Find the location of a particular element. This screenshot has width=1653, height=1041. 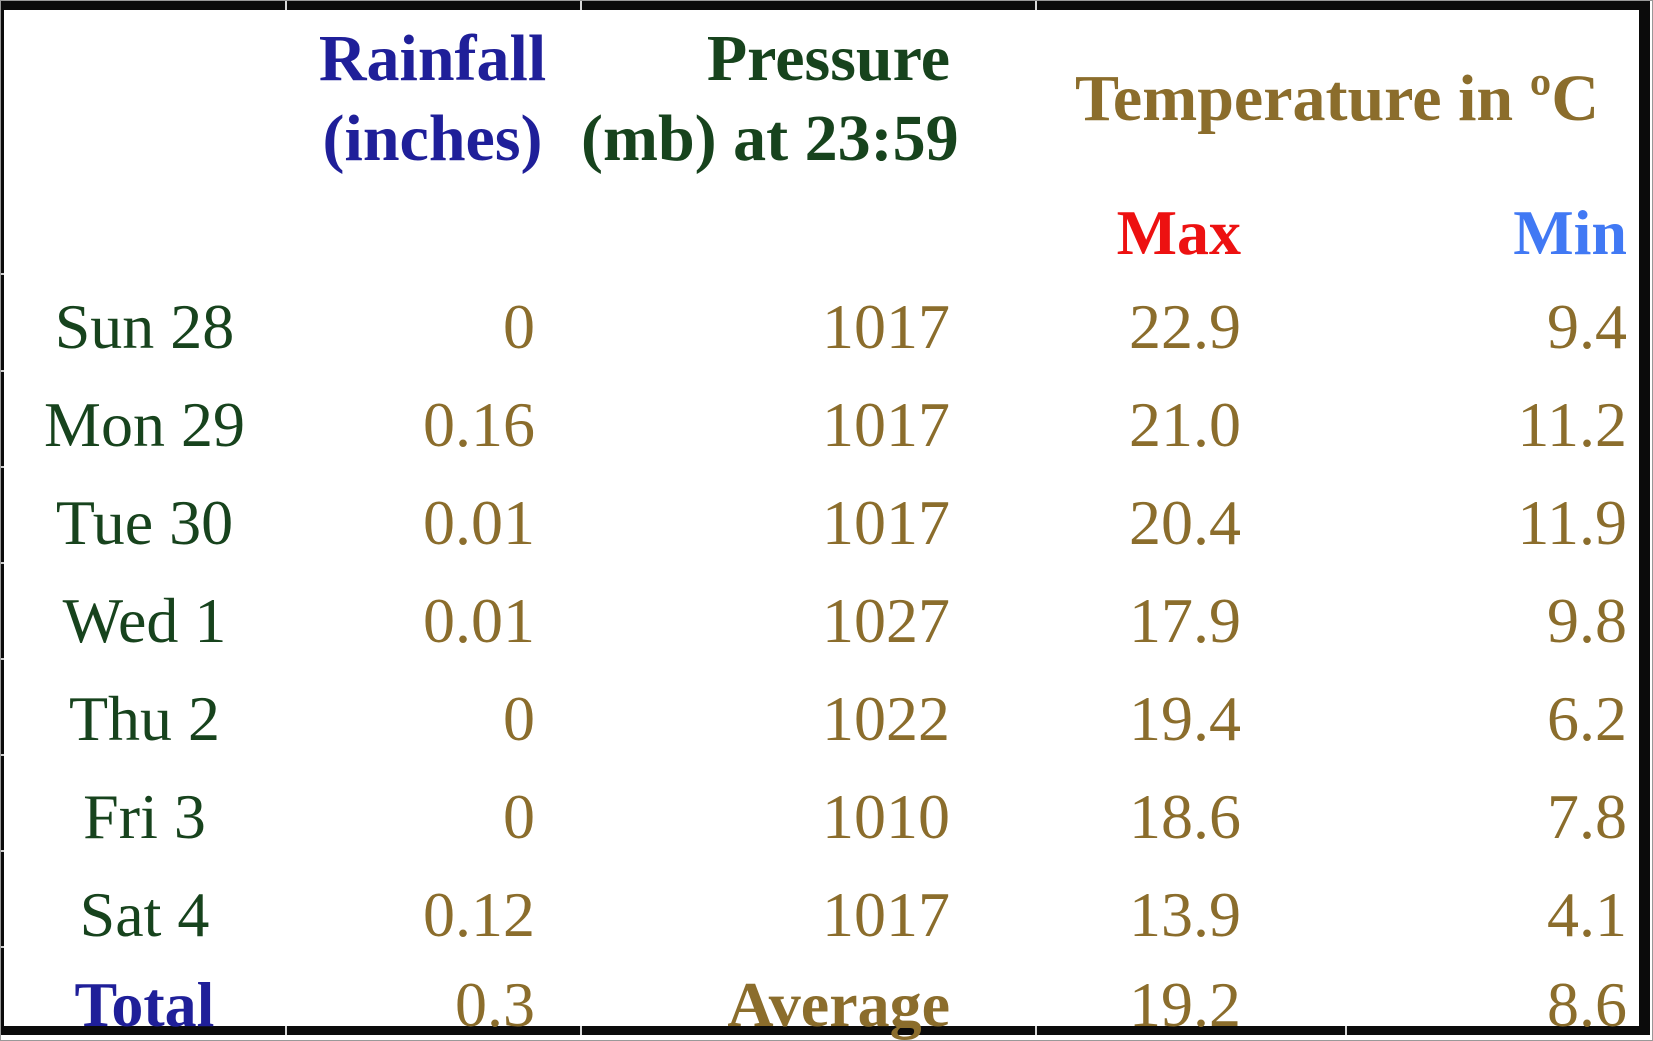

rainfall-header-line2: (inches) is located at coordinates (432, 138).